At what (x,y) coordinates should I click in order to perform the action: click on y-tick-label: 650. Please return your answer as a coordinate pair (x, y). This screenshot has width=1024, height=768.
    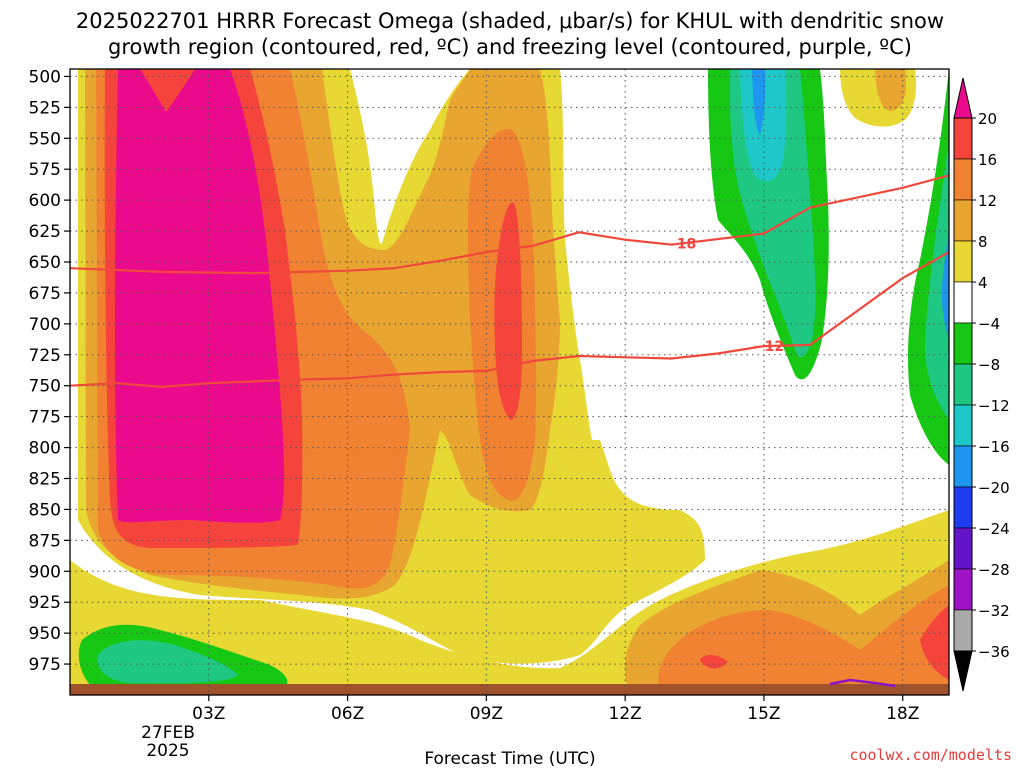
    Looking at the image, I should click on (45, 263).